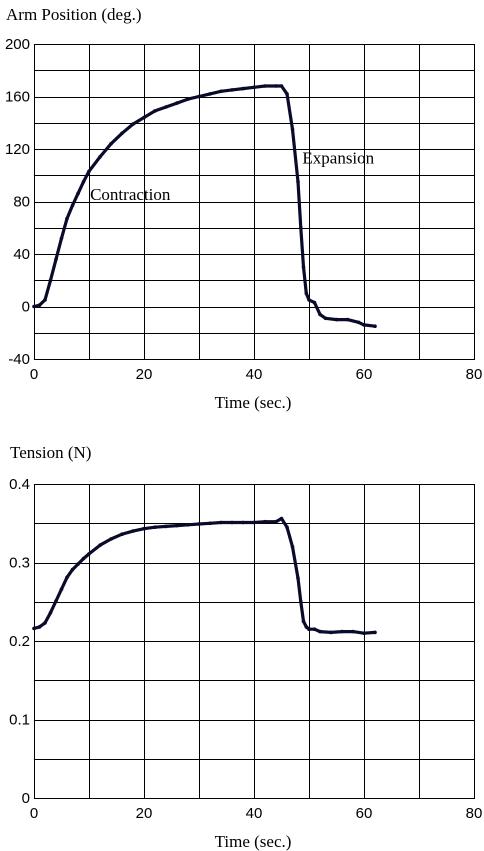 The image size is (484, 851). What do you see at coordinates (17, 97) in the screenshot?
I see `y-tick-label: 160` at bounding box center [17, 97].